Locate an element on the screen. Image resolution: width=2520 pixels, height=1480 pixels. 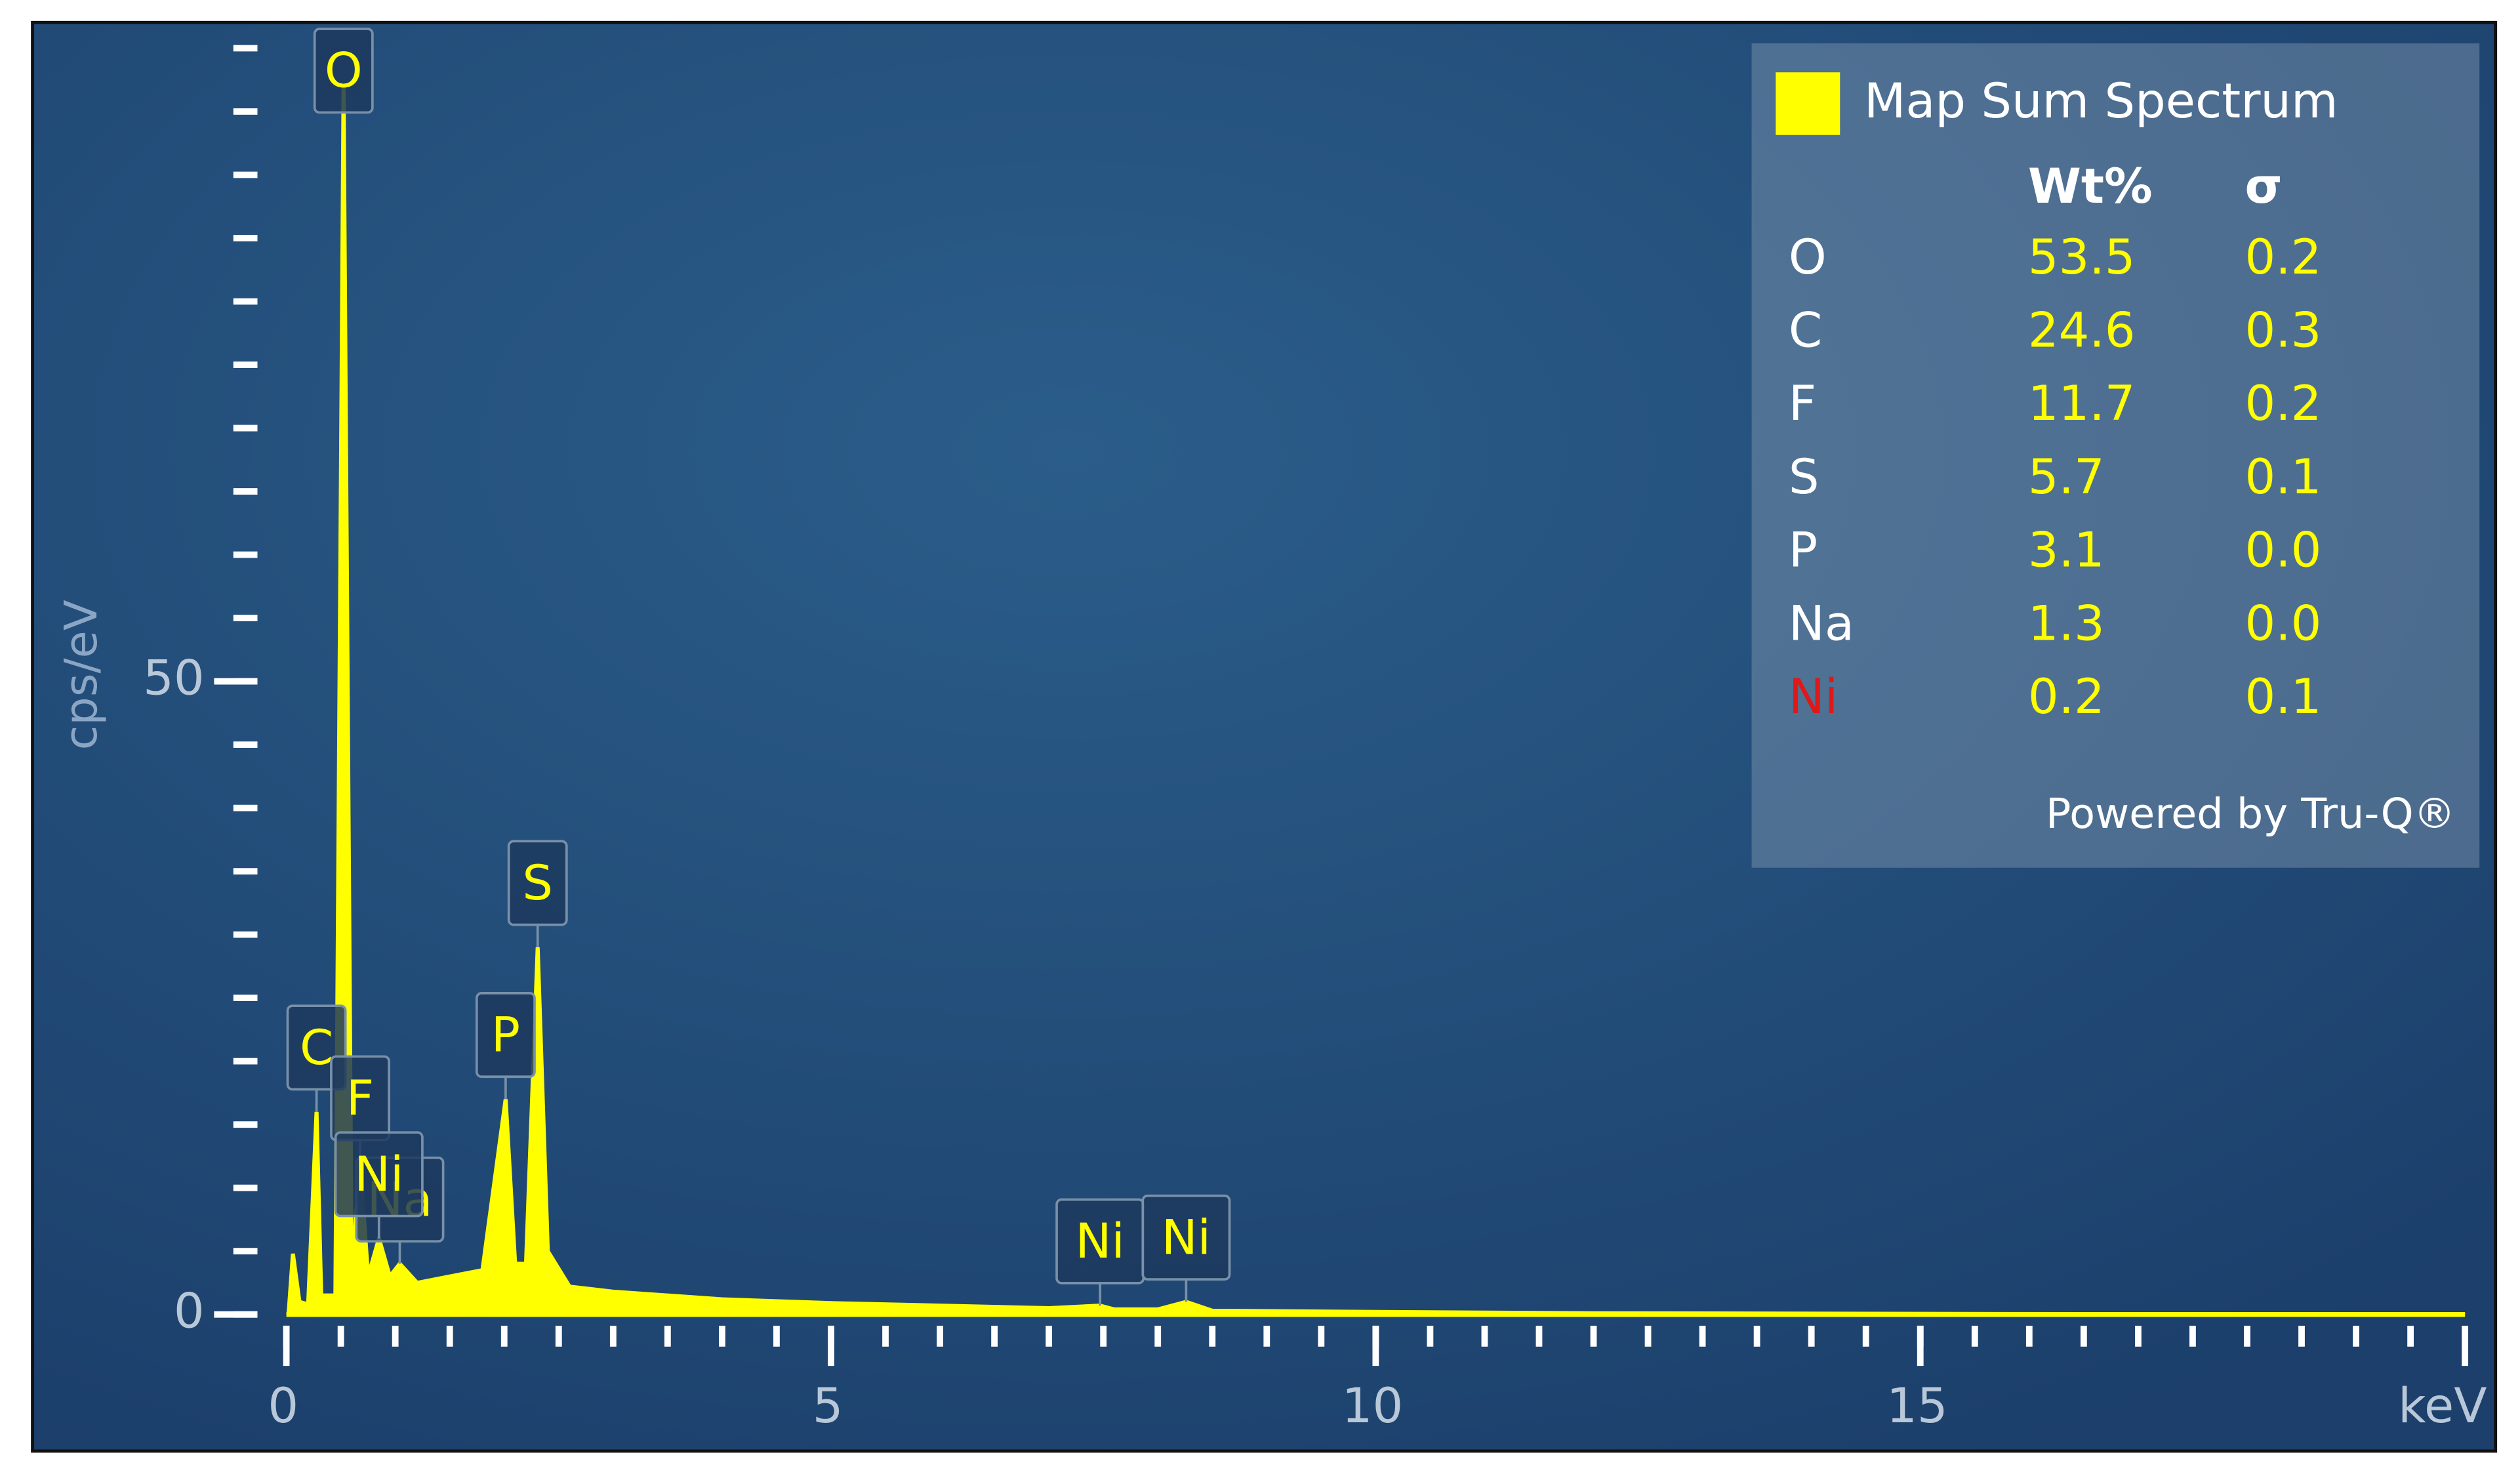
x-tick-label: 10 is located at coordinates (1373, 1406).